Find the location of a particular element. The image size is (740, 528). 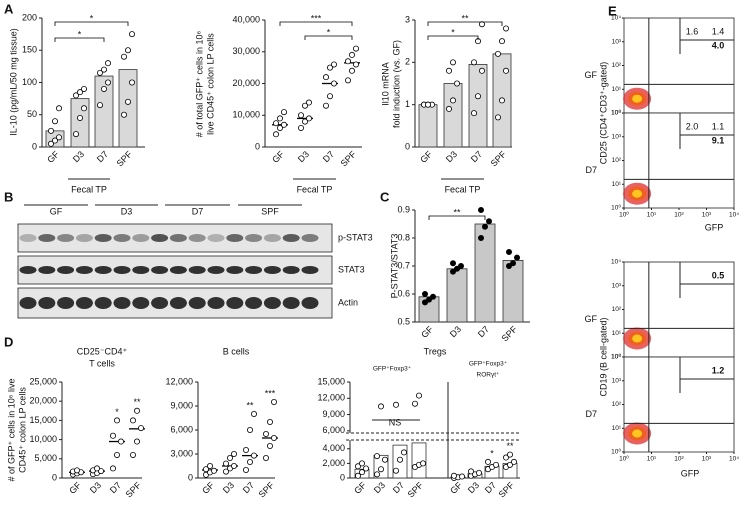

quadrant-value: 2.0 is located at coordinates (692, 126).